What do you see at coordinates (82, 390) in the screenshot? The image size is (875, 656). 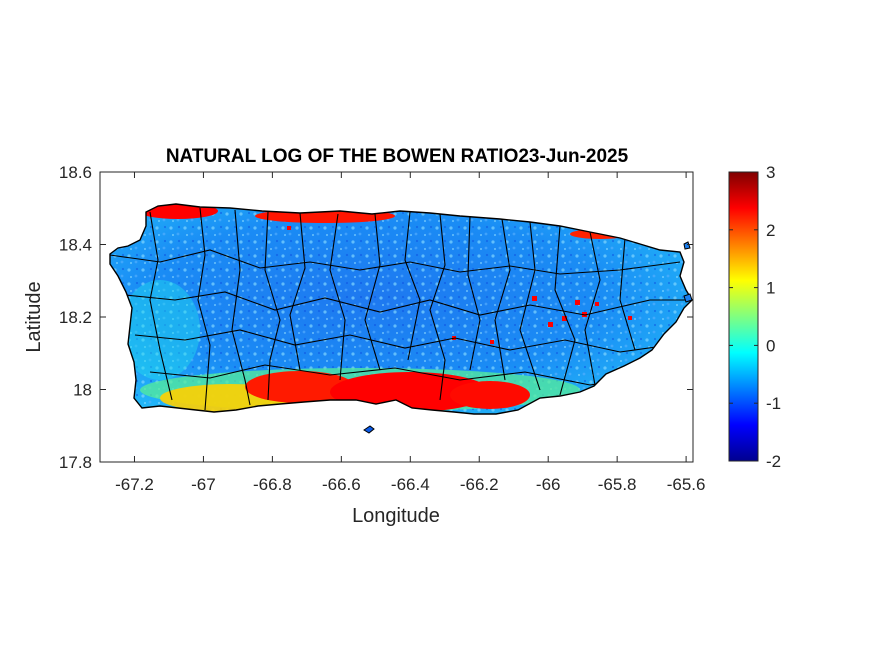 I see `y-tick-label: 18` at bounding box center [82, 390].